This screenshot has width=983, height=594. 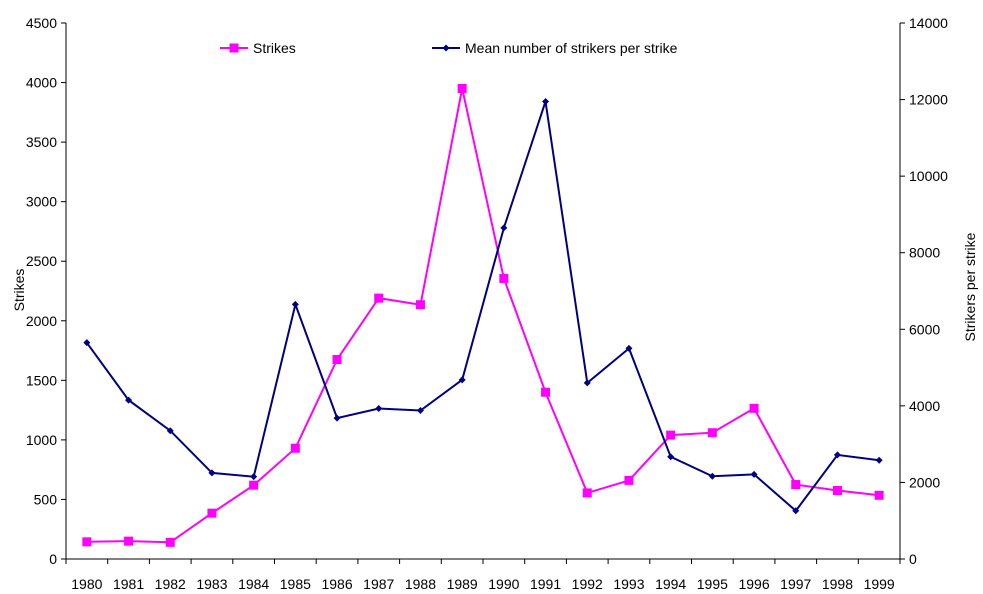 What do you see at coordinates (571, 48) in the screenshot?
I see `legend-label: Mean number of strikers per strike` at bounding box center [571, 48].